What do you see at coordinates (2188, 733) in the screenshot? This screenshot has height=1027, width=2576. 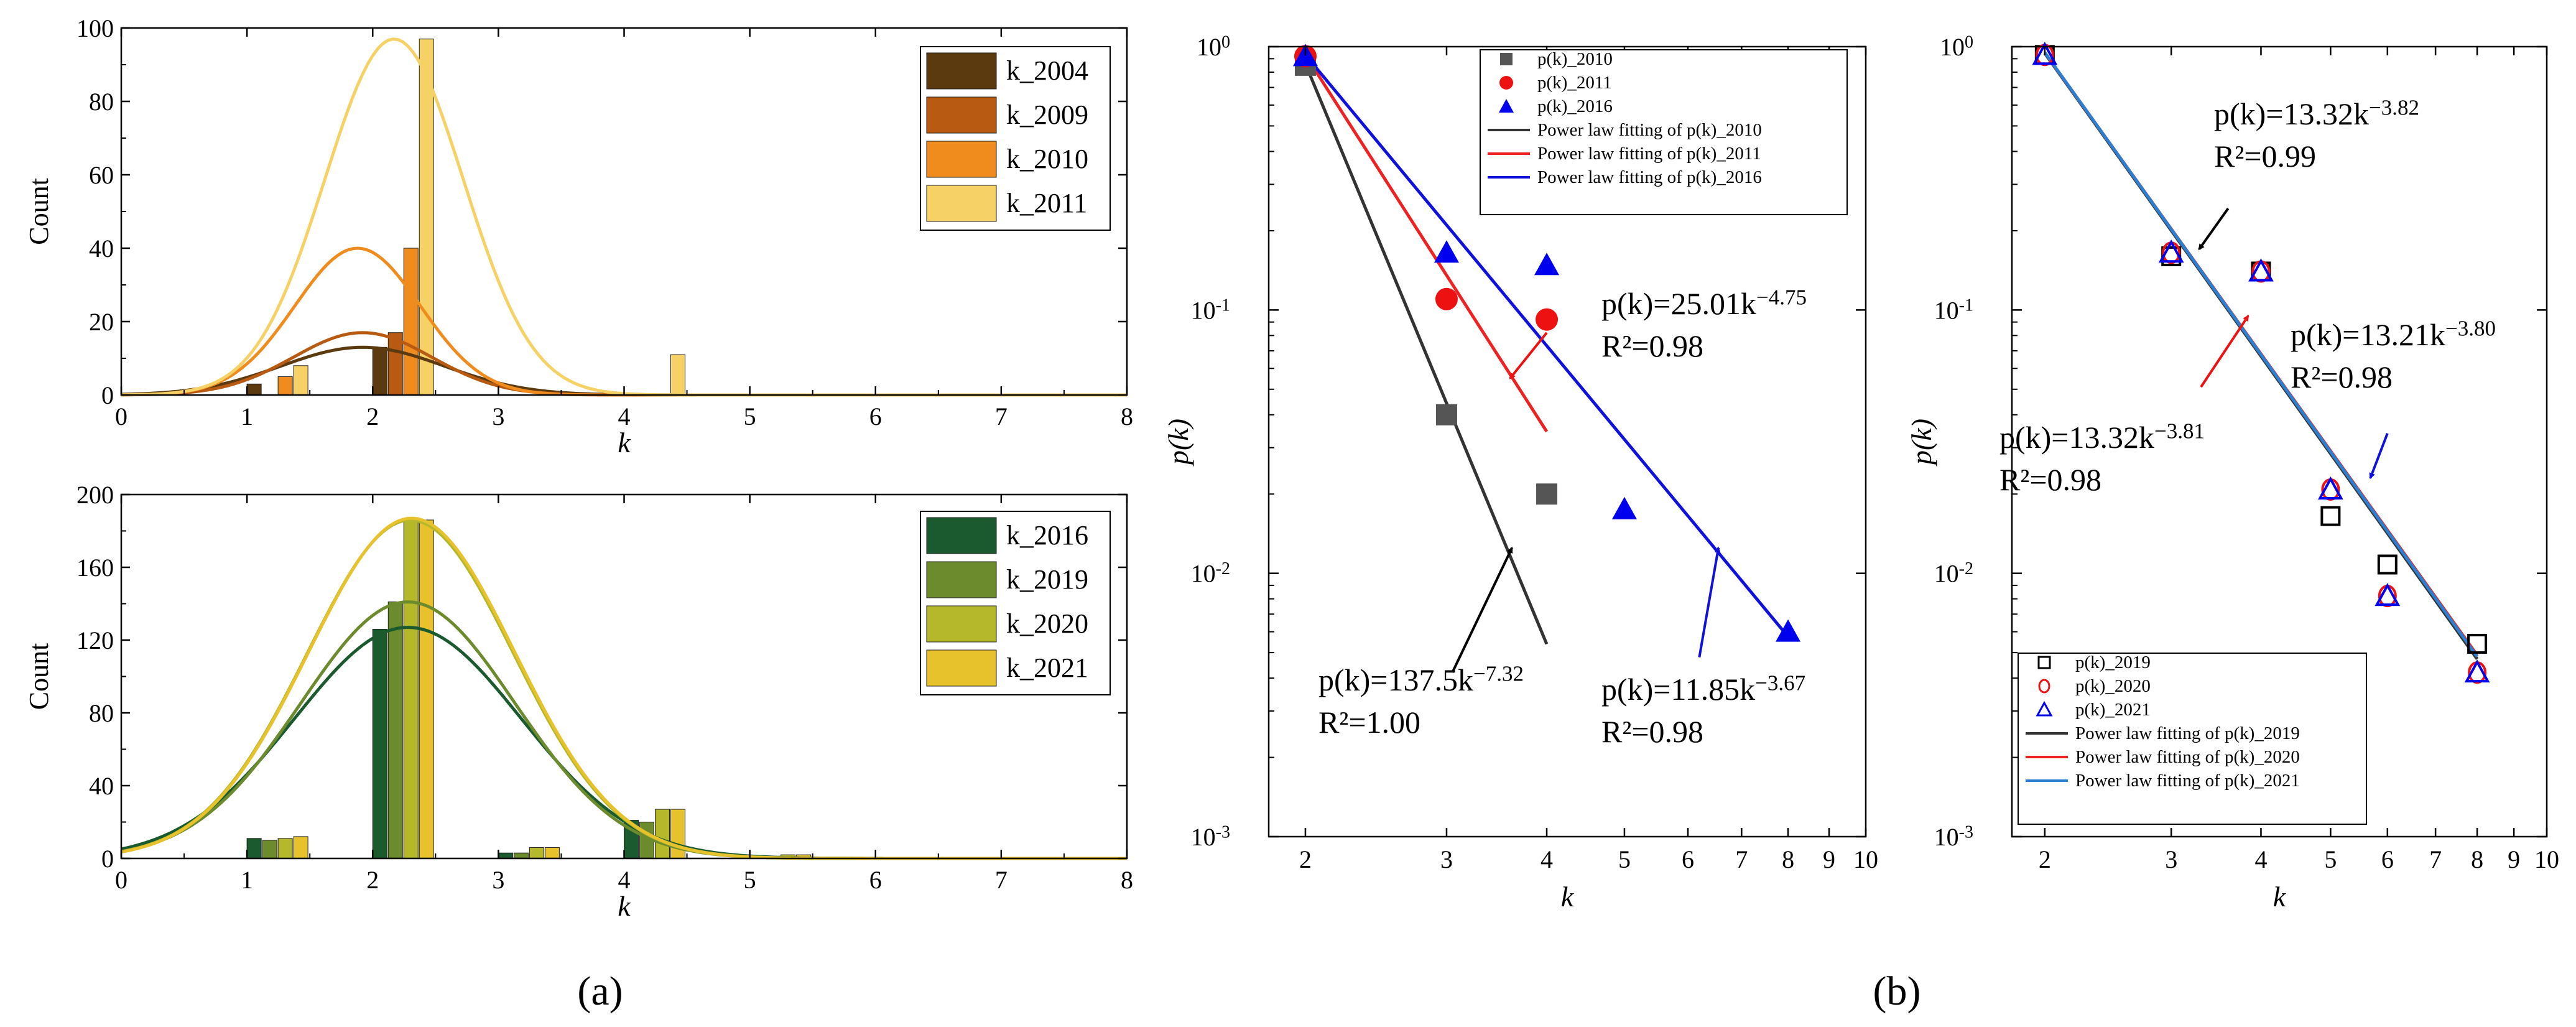 I see `legend-label: Power law fitting of p(k)_2019` at bounding box center [2188, 733].